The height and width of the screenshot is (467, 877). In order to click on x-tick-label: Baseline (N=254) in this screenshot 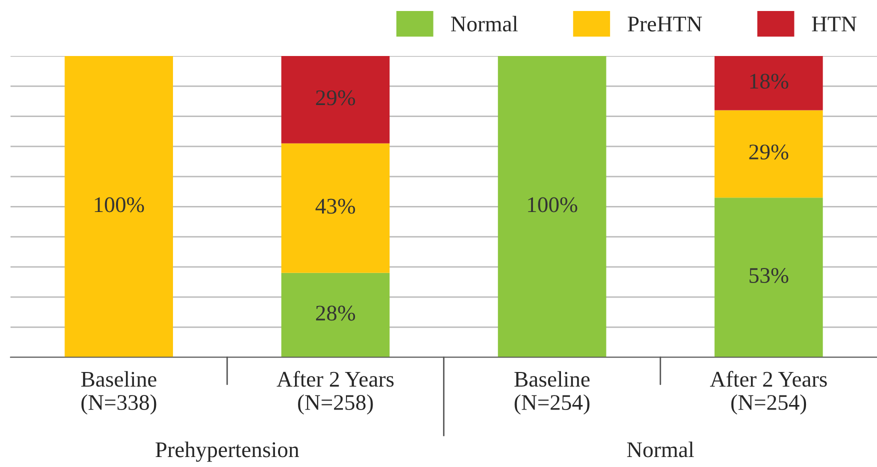, I will do `click(552, 393)`.